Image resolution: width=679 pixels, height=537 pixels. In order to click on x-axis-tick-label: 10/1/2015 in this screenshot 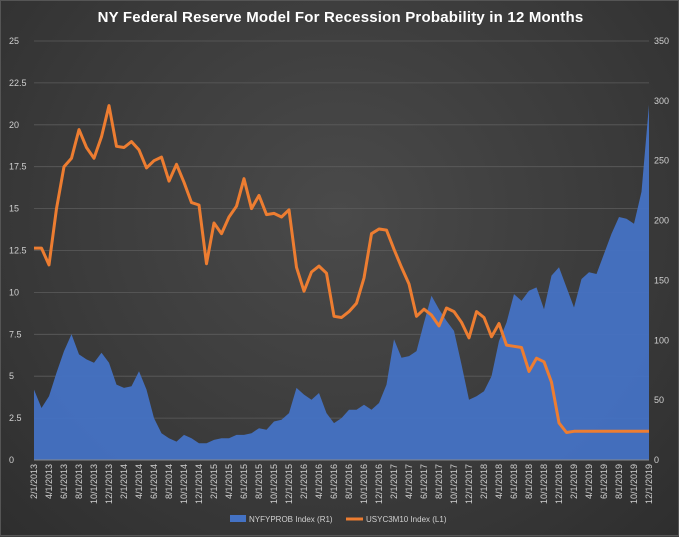, I will do `click(274, 484)`.